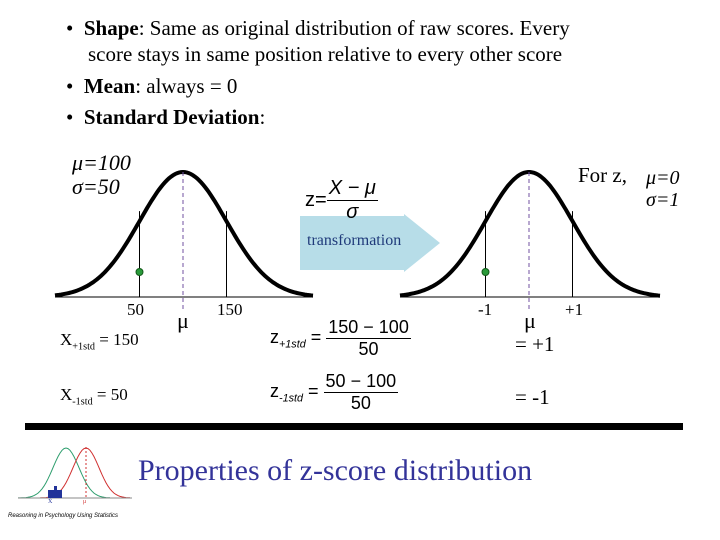 This screenshot has height=540, width=720. Describe the element at coordinates (602, 175) in the screenshot. I see `for-z-label: For z,` at that location.